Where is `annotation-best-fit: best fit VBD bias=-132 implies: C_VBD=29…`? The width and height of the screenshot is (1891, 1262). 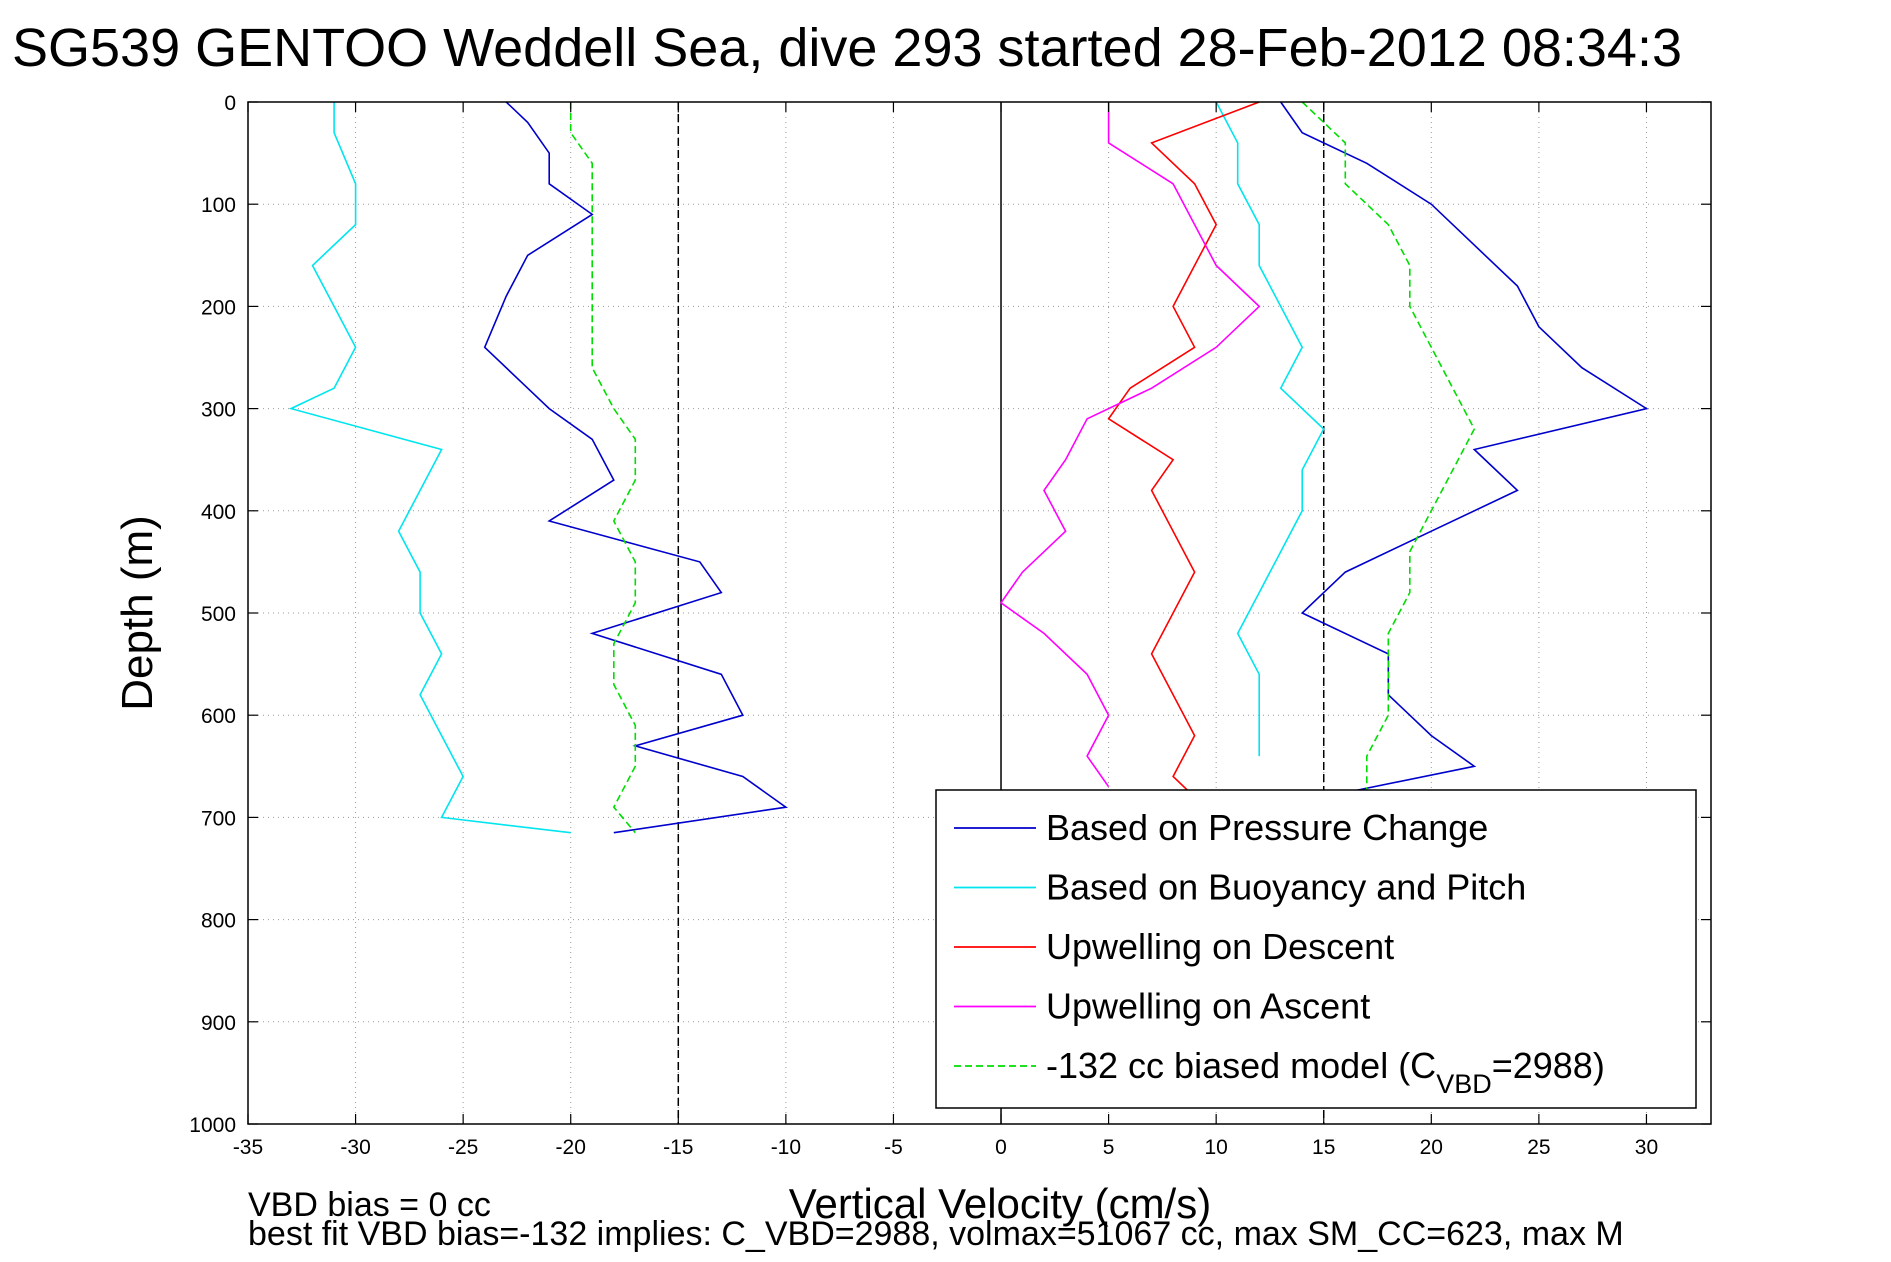 annotation-best-fit: best fit VBD bias=-132 implies: C_VBD=29… is located at coordinates (936, 1234).